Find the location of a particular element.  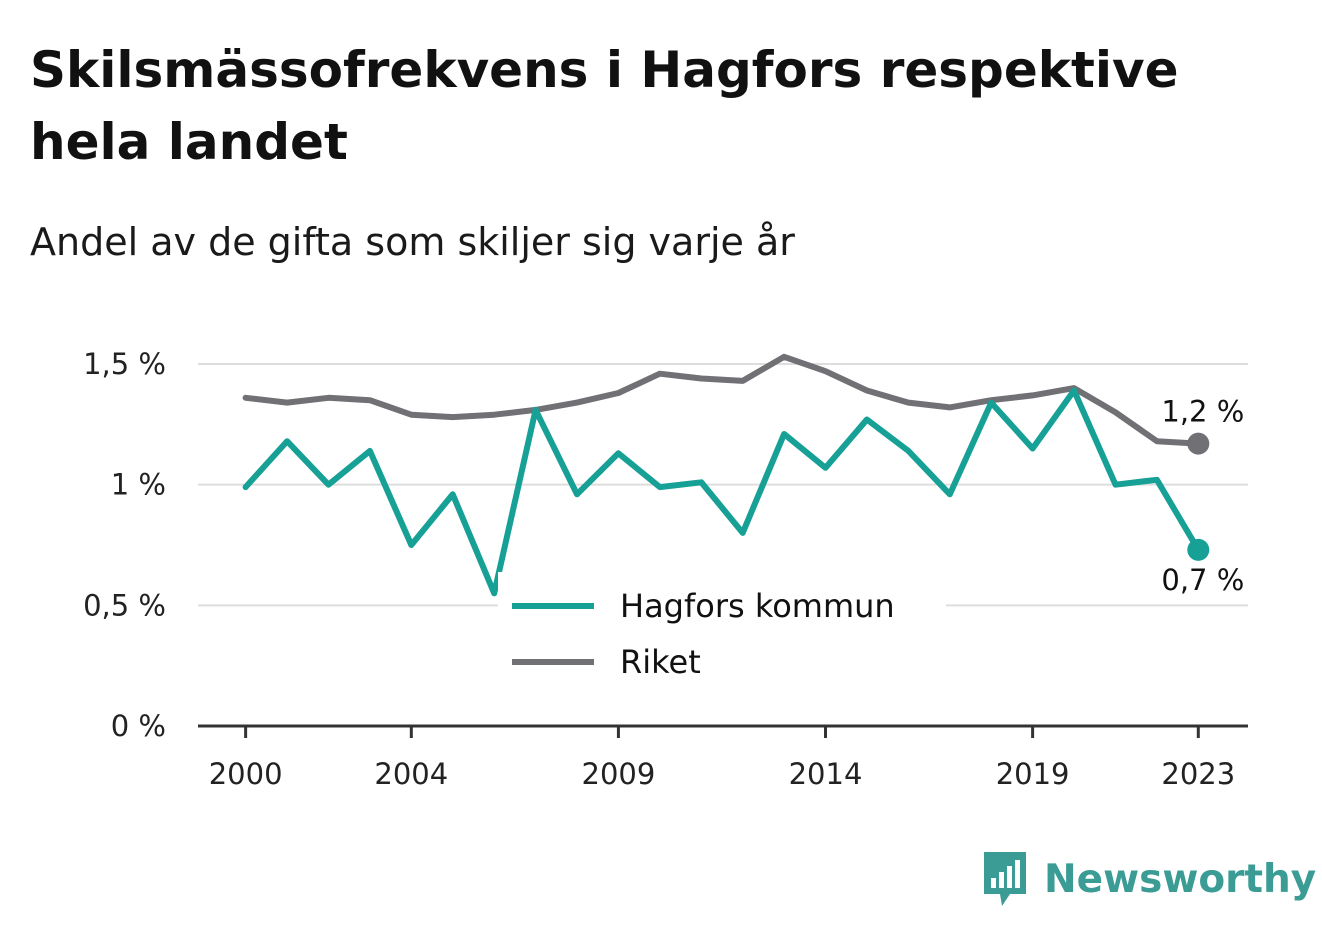

x-tick-label: 2014 is located at coordinates (826, 774).